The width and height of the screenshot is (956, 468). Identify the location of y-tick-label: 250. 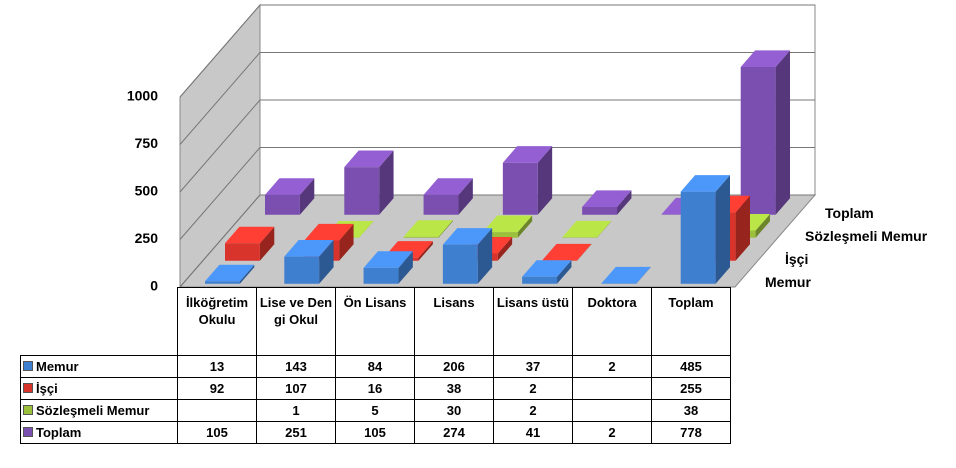
(147, 238).